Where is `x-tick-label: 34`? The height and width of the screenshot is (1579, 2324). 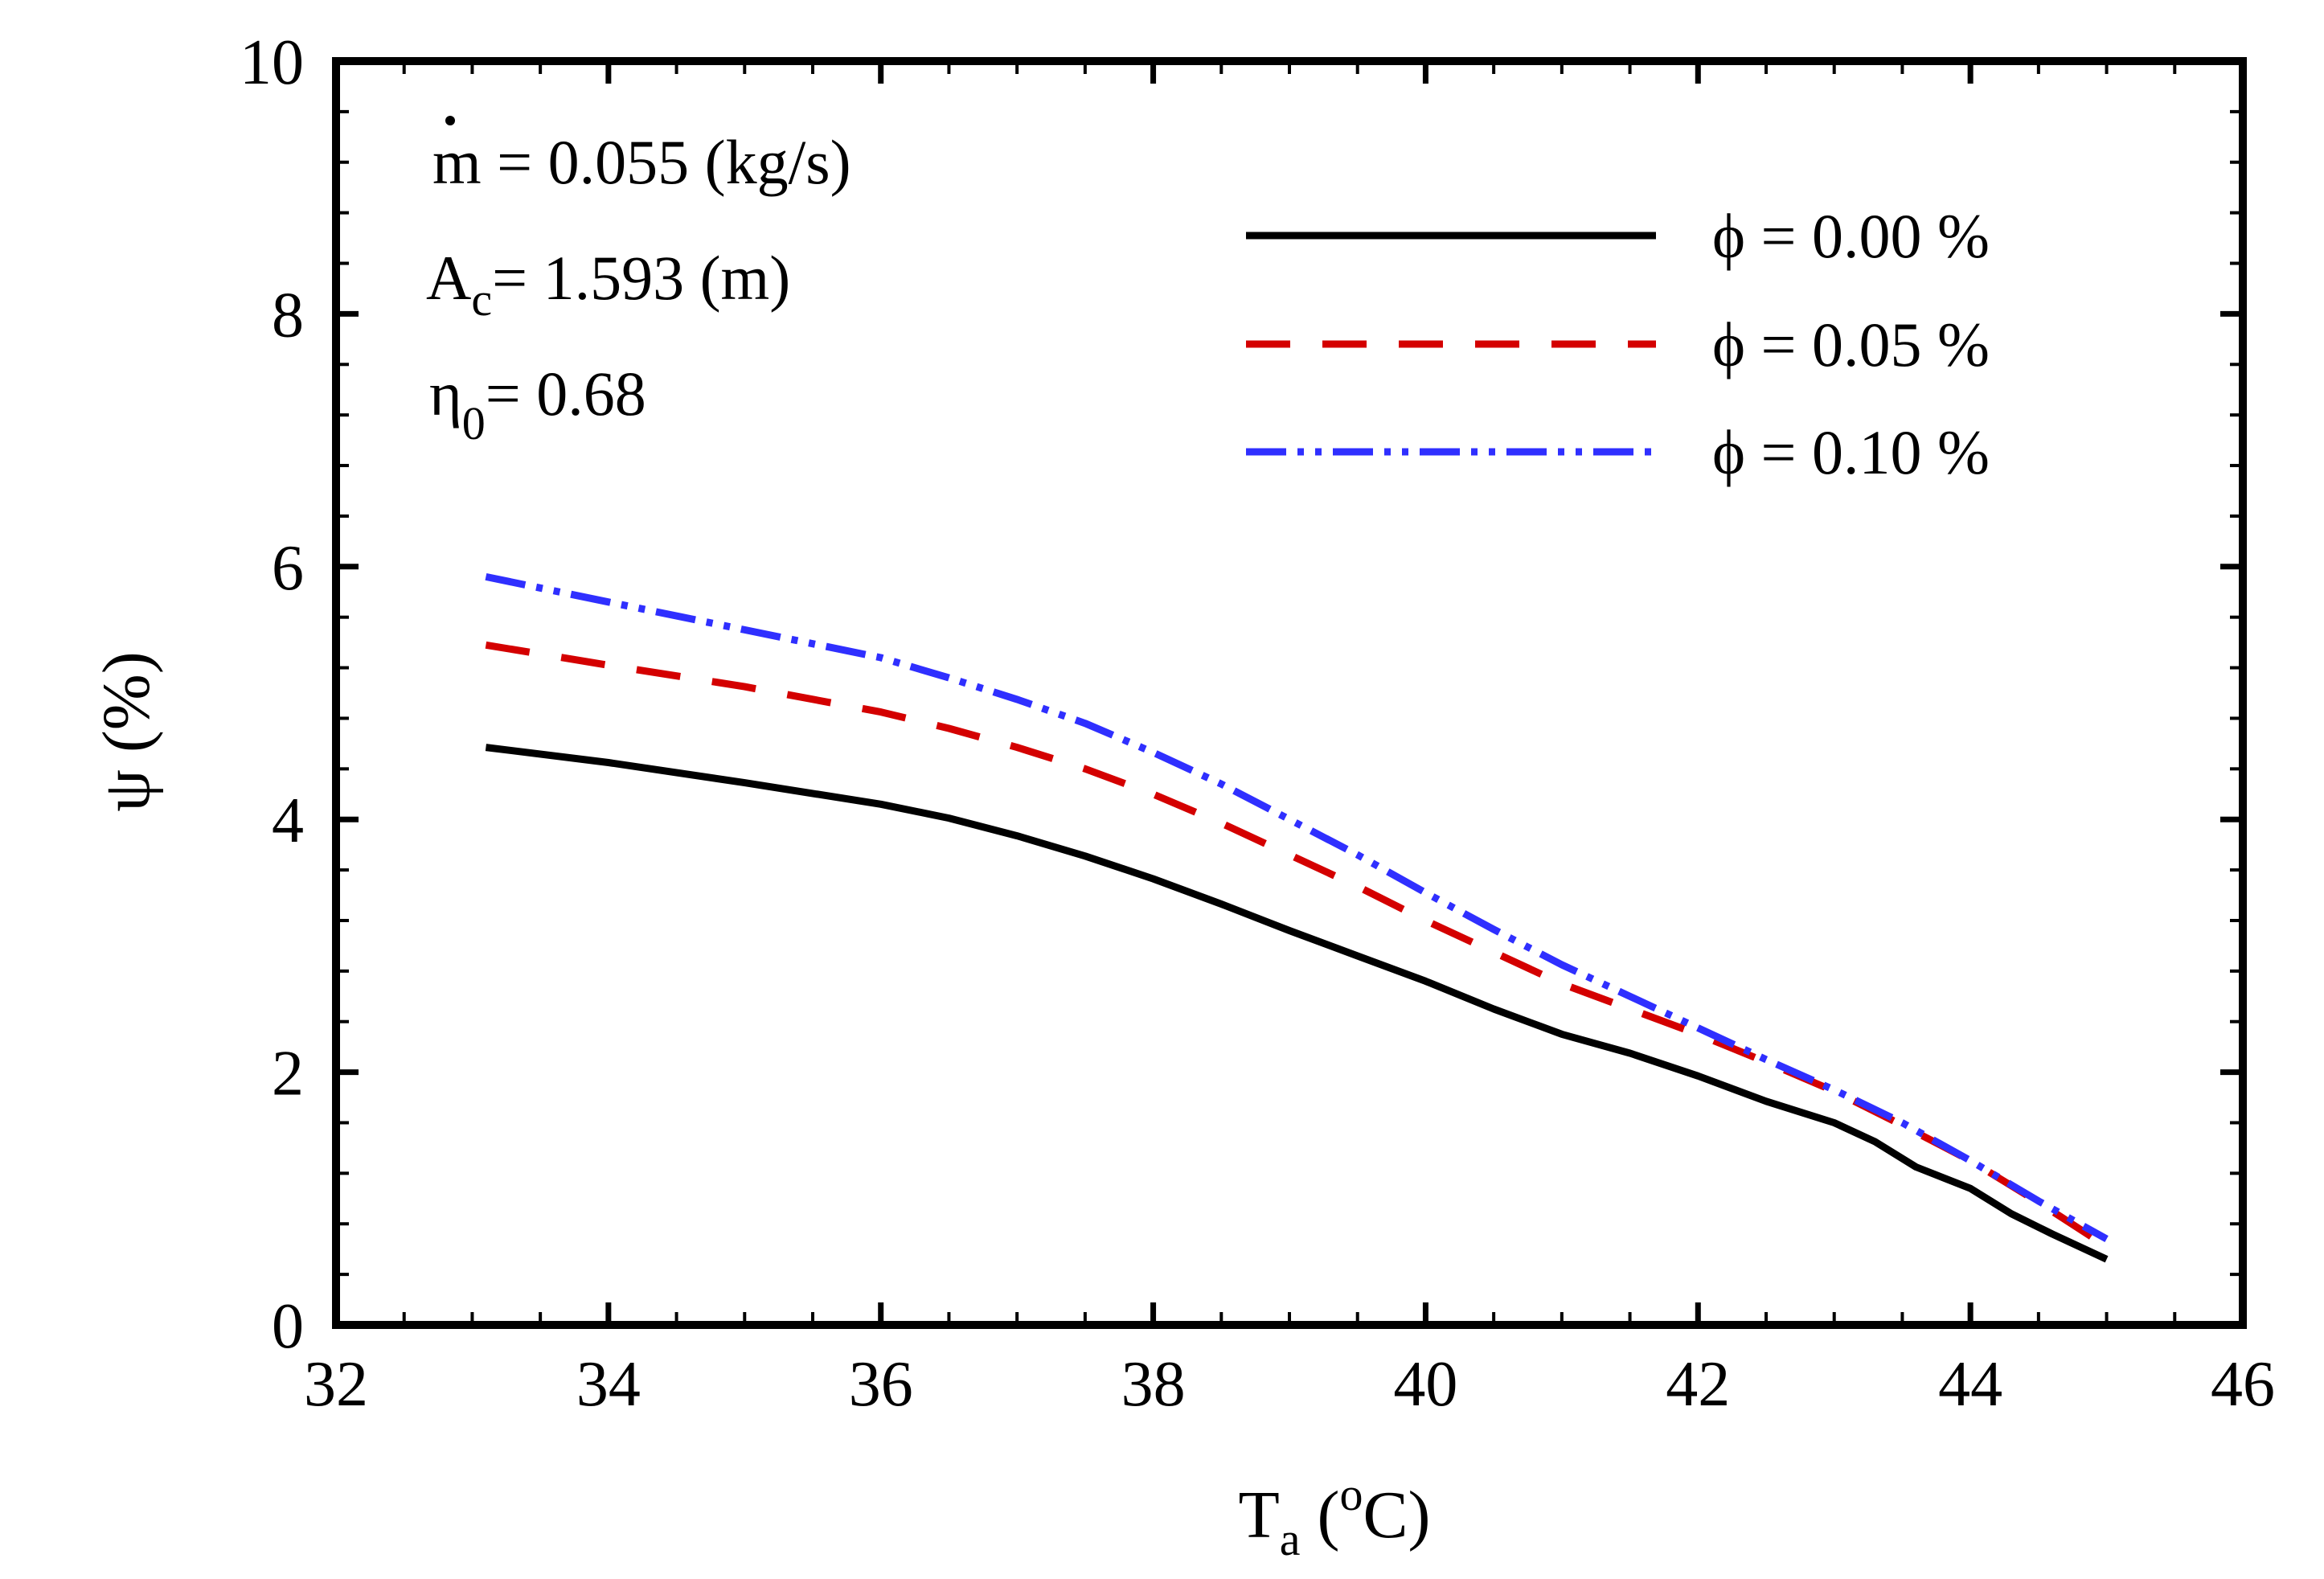
x-tick-label: 34 is located at coordinates (608, 1385).